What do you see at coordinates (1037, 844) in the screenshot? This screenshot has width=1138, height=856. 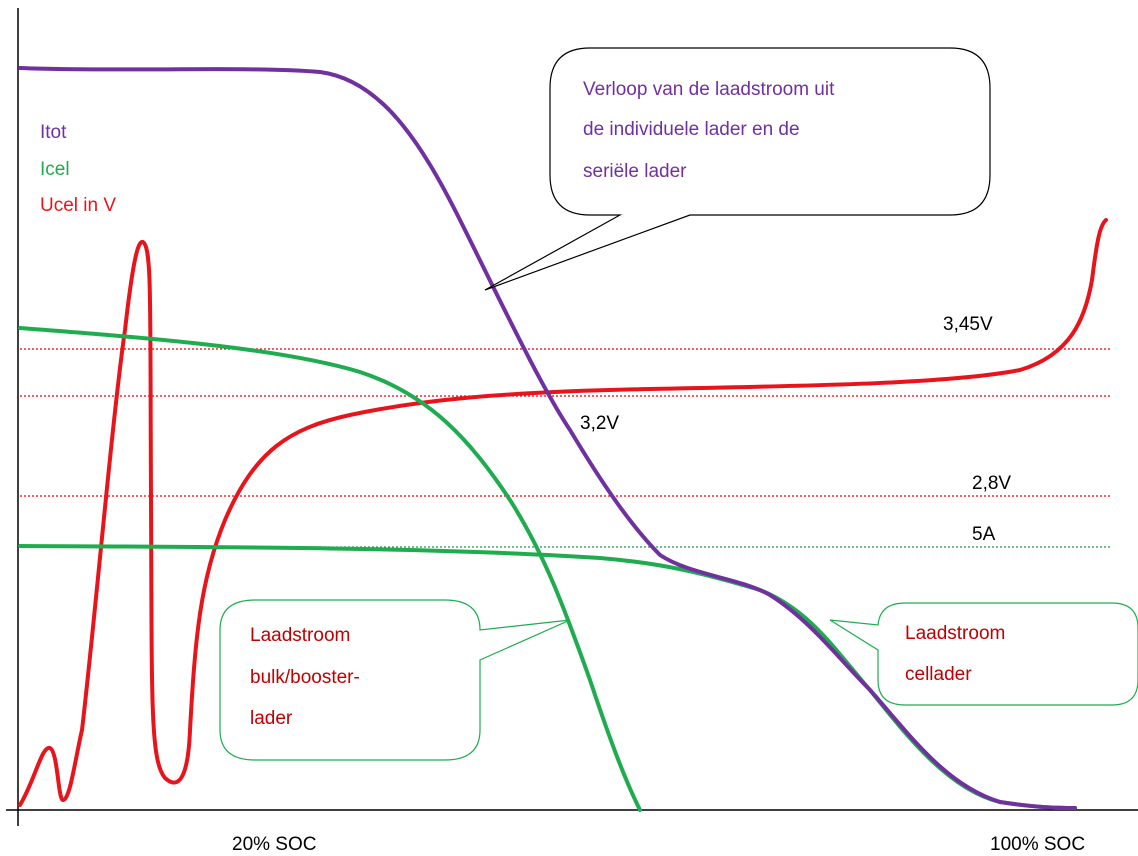 I see `x-label: 100% SOC` at bounding box center [1037, 844].